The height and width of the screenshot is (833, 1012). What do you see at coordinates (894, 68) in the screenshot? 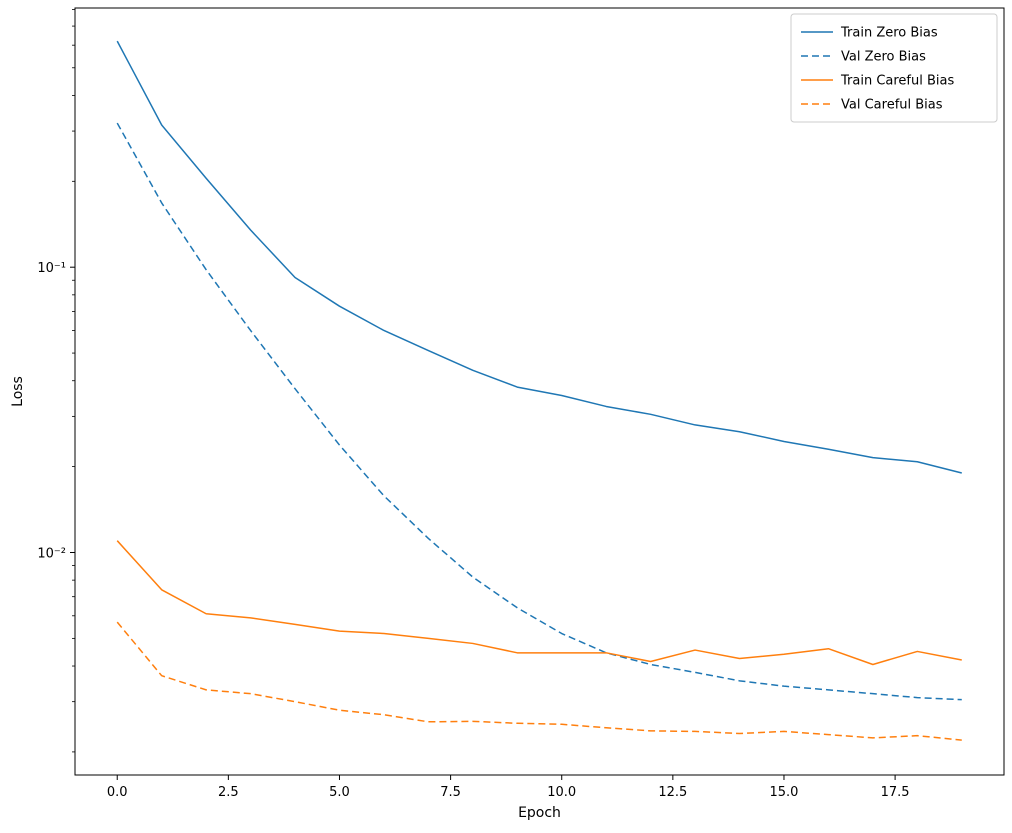
I see `legend-box` at bounding box center [894, 68].